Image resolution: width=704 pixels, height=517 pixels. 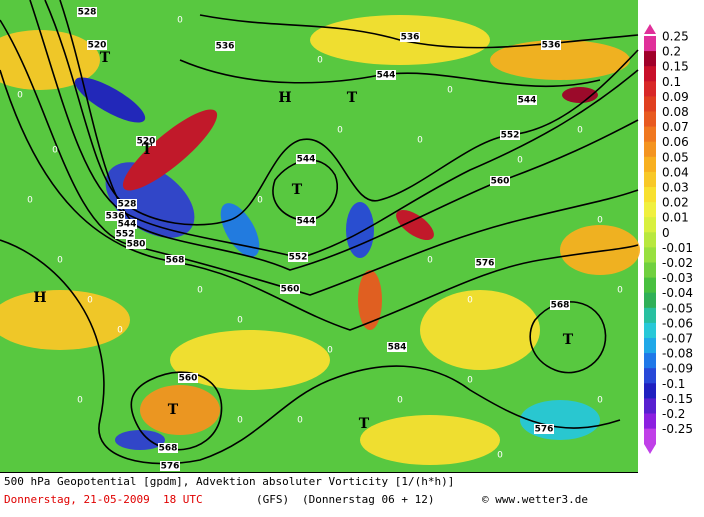 I want to click on footer-background, so click(x=352, y=492).